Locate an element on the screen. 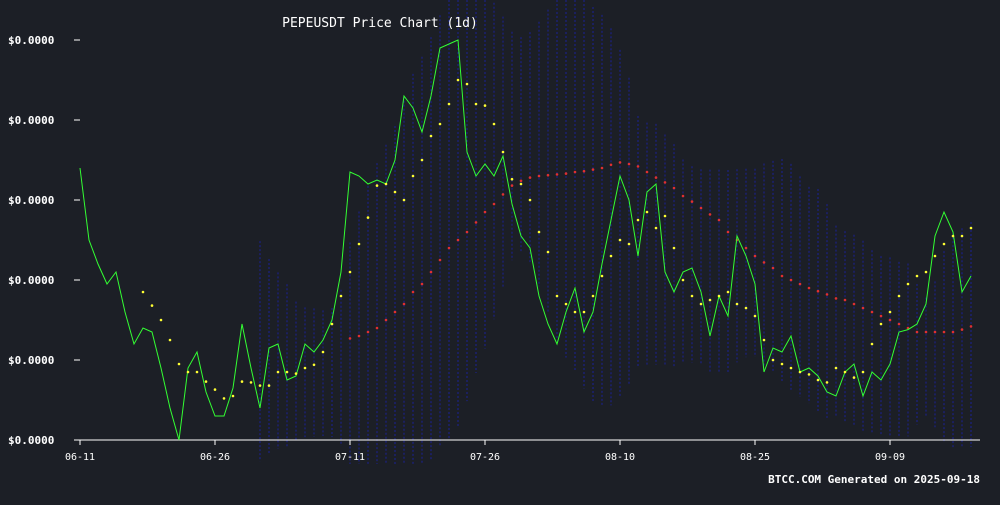 Image resolution: width=1000 pixels, height=505 pixels. x-tick-label: 07-11 is located at coordinates (350, 457).